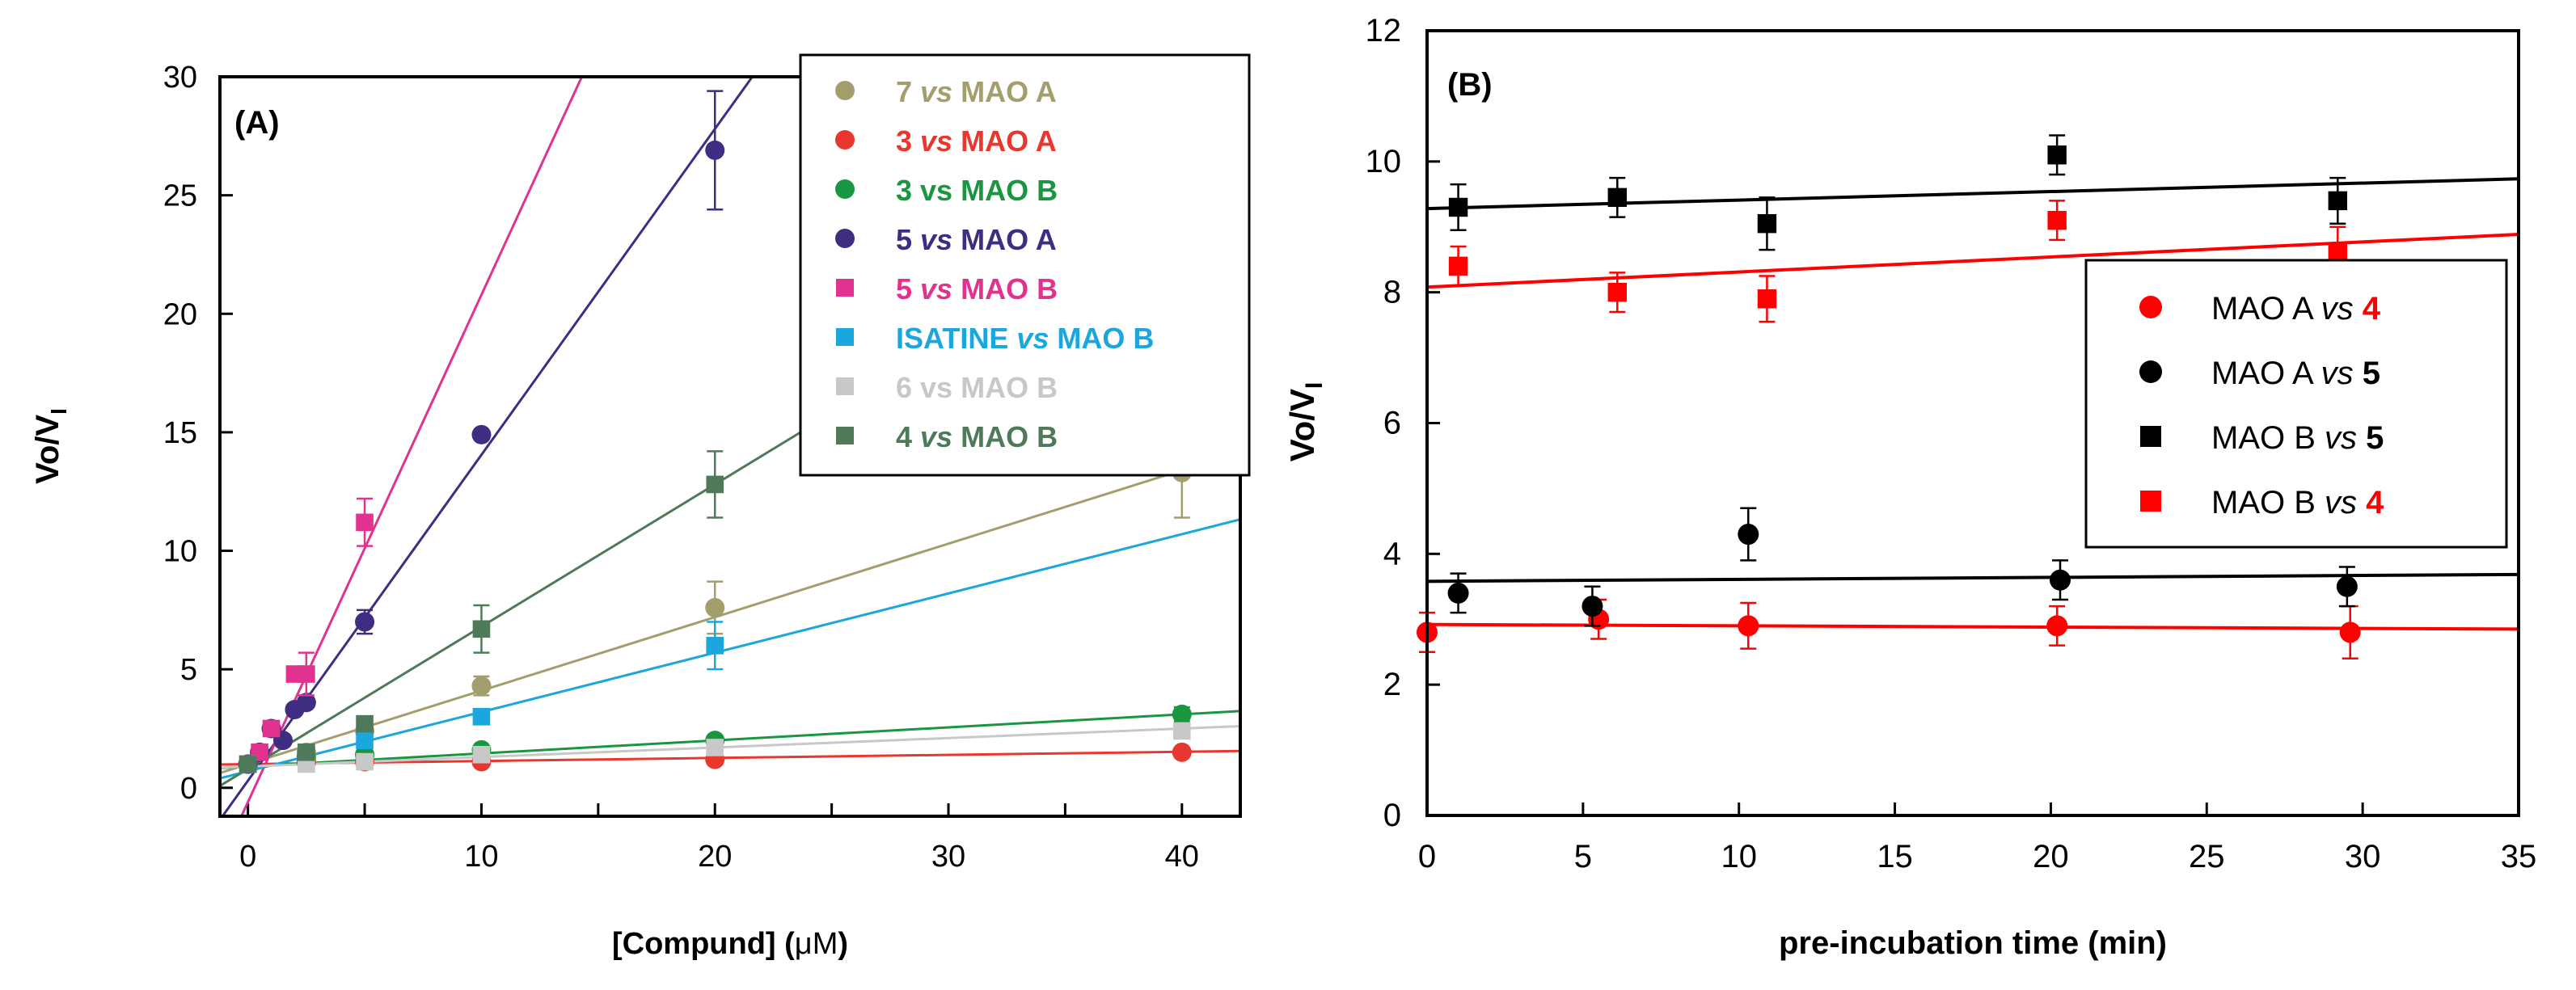 The height and width of the screenshot is (990, 2576). What do you see at coordinates (50, 446) in the screenshot?
I see `panel-a-y-axis-label: Vo/VI` at bounding box center [50, 446].